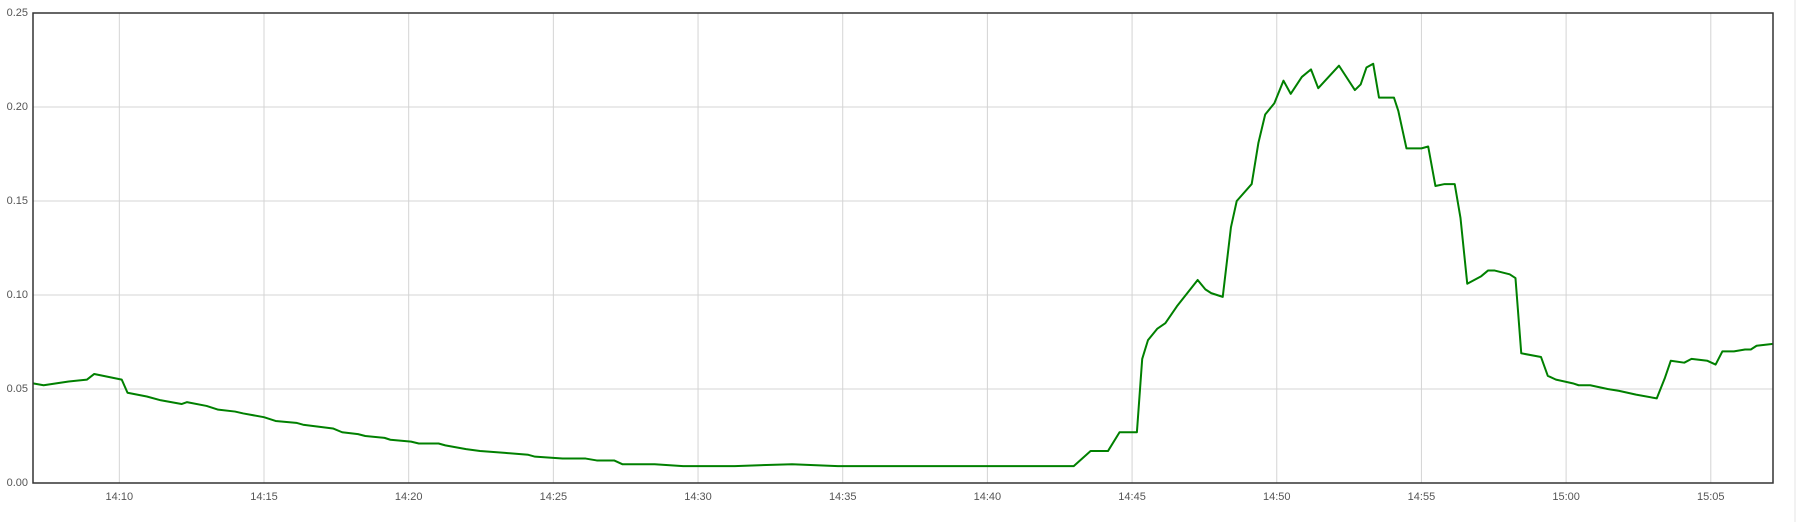 The image size is (1800, 522). I want to click on x-tick-label: 14:10, so click(120, 497).